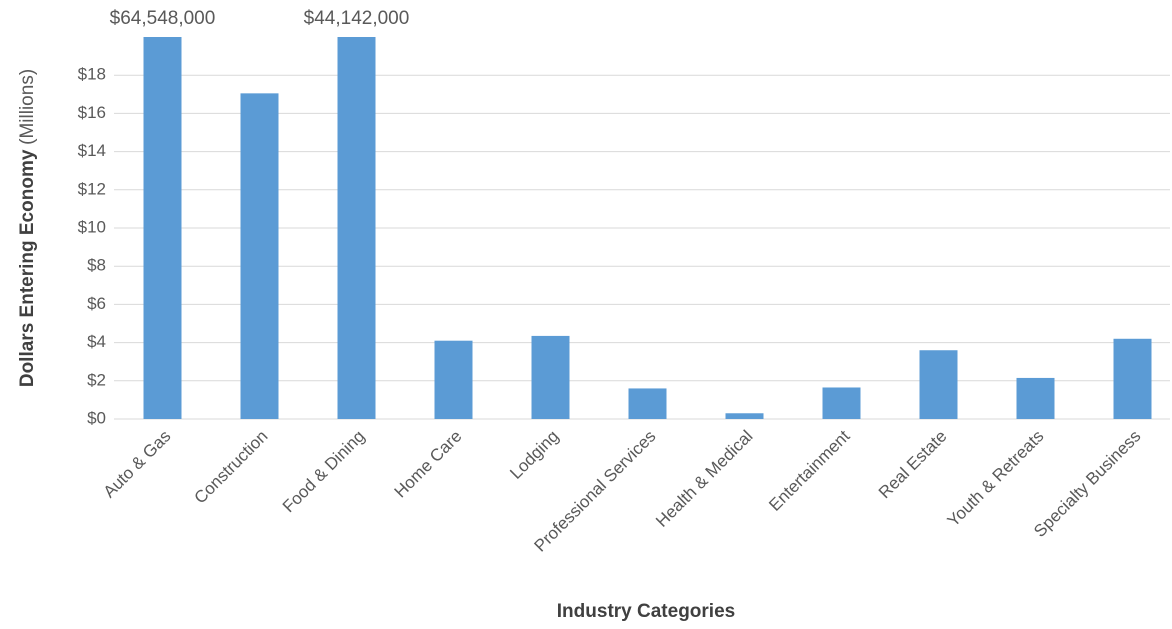 This screenshot has width=1172, height=629. Describe the element at coordinates (428, 464) in the screenshot. I see `x-tick-label: Home Care` at that location.